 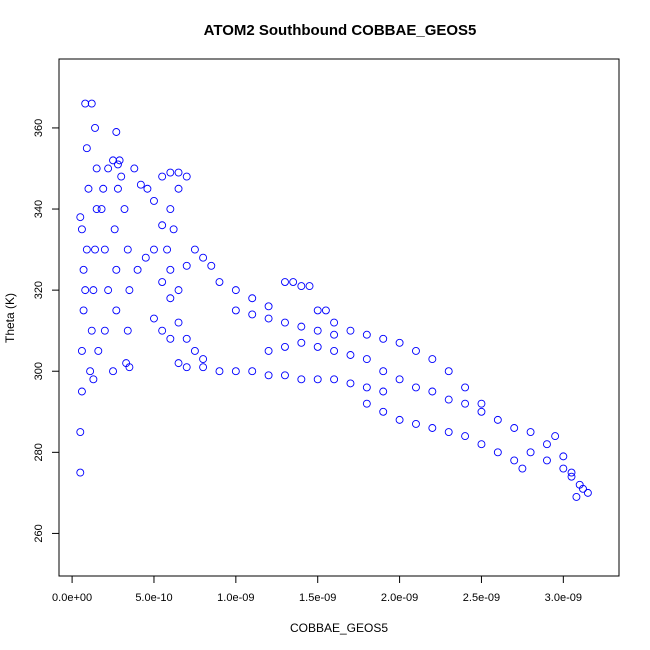 I want to click on x-tick-label: 3.0e-09, so click(x=563, y=598).